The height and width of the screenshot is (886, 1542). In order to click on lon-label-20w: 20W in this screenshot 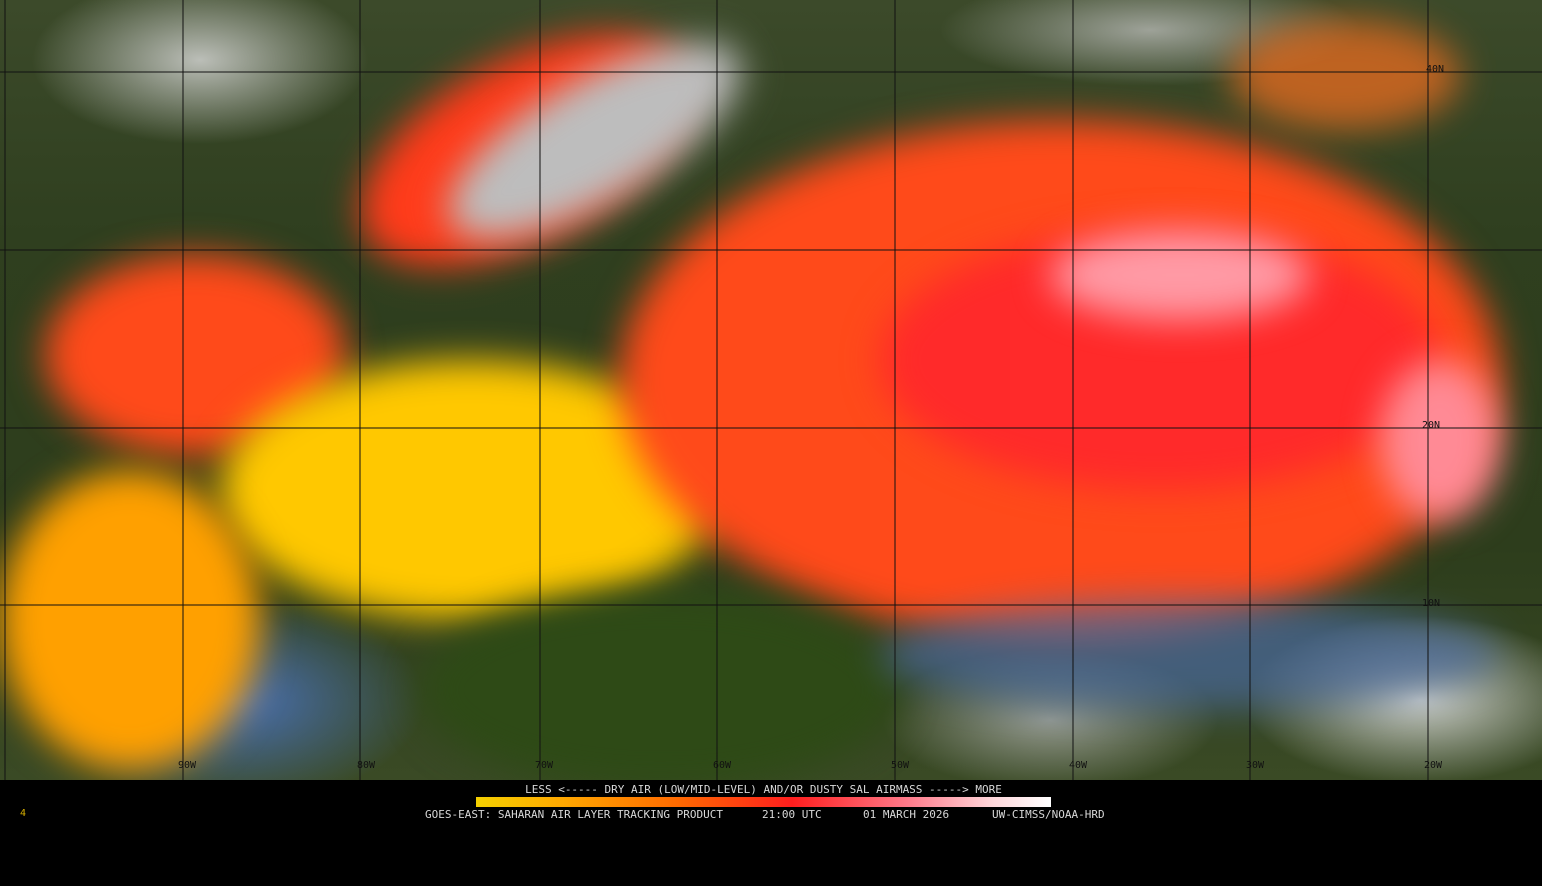, I will do `click(1433, 765)`.